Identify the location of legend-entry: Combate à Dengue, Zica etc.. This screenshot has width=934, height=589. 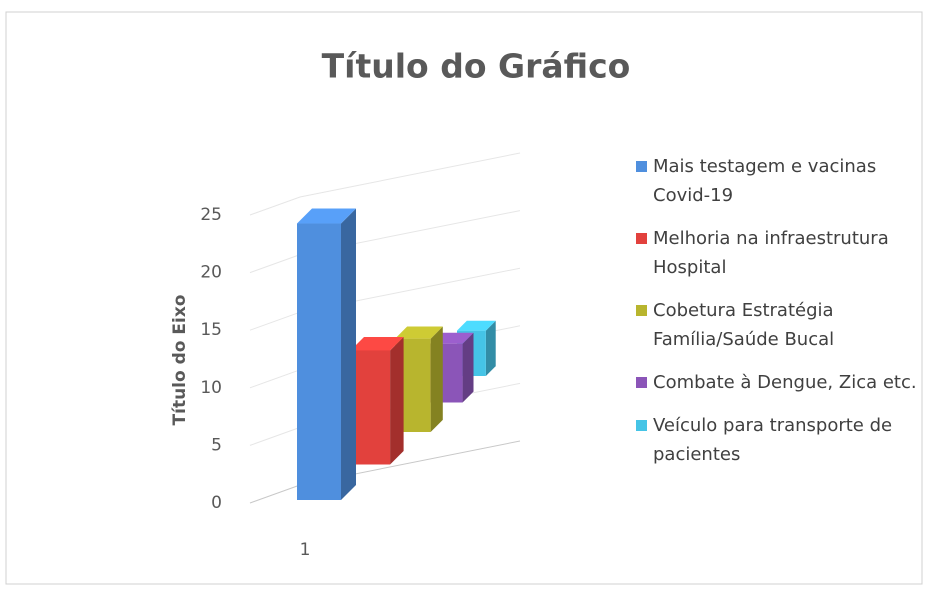
(781, 382).